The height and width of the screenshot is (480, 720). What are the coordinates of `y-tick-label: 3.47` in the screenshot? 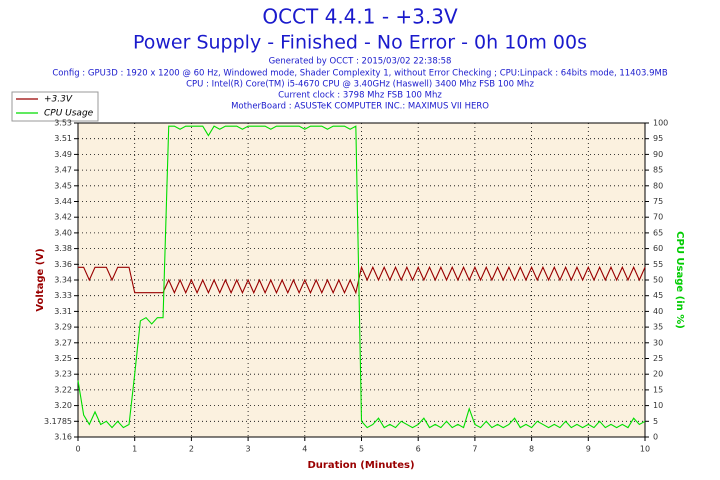 It's located at (63, 170).